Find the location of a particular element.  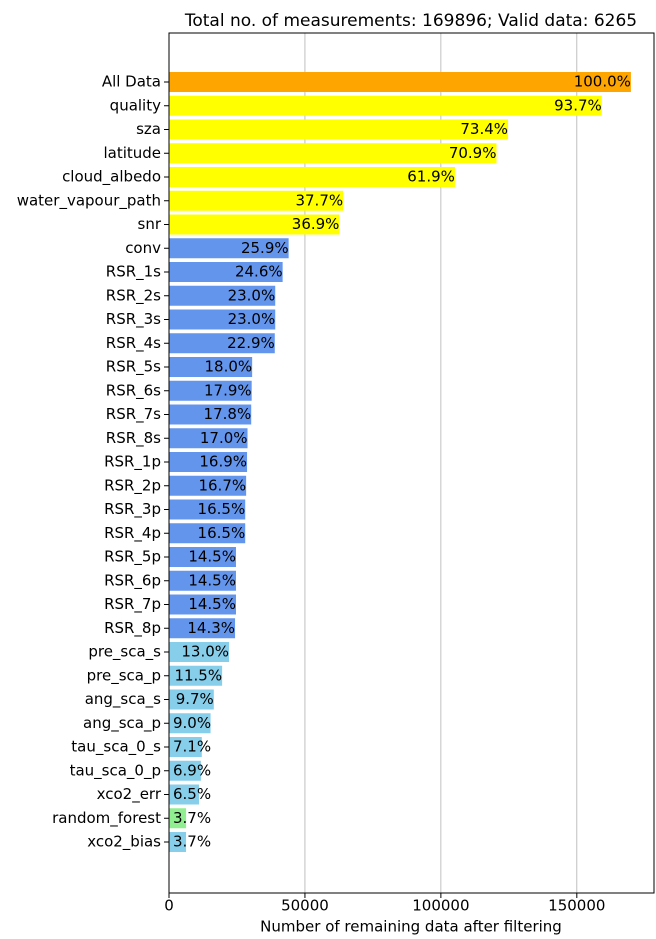

value-label: 25.9% is located at coordinates (265, 248).